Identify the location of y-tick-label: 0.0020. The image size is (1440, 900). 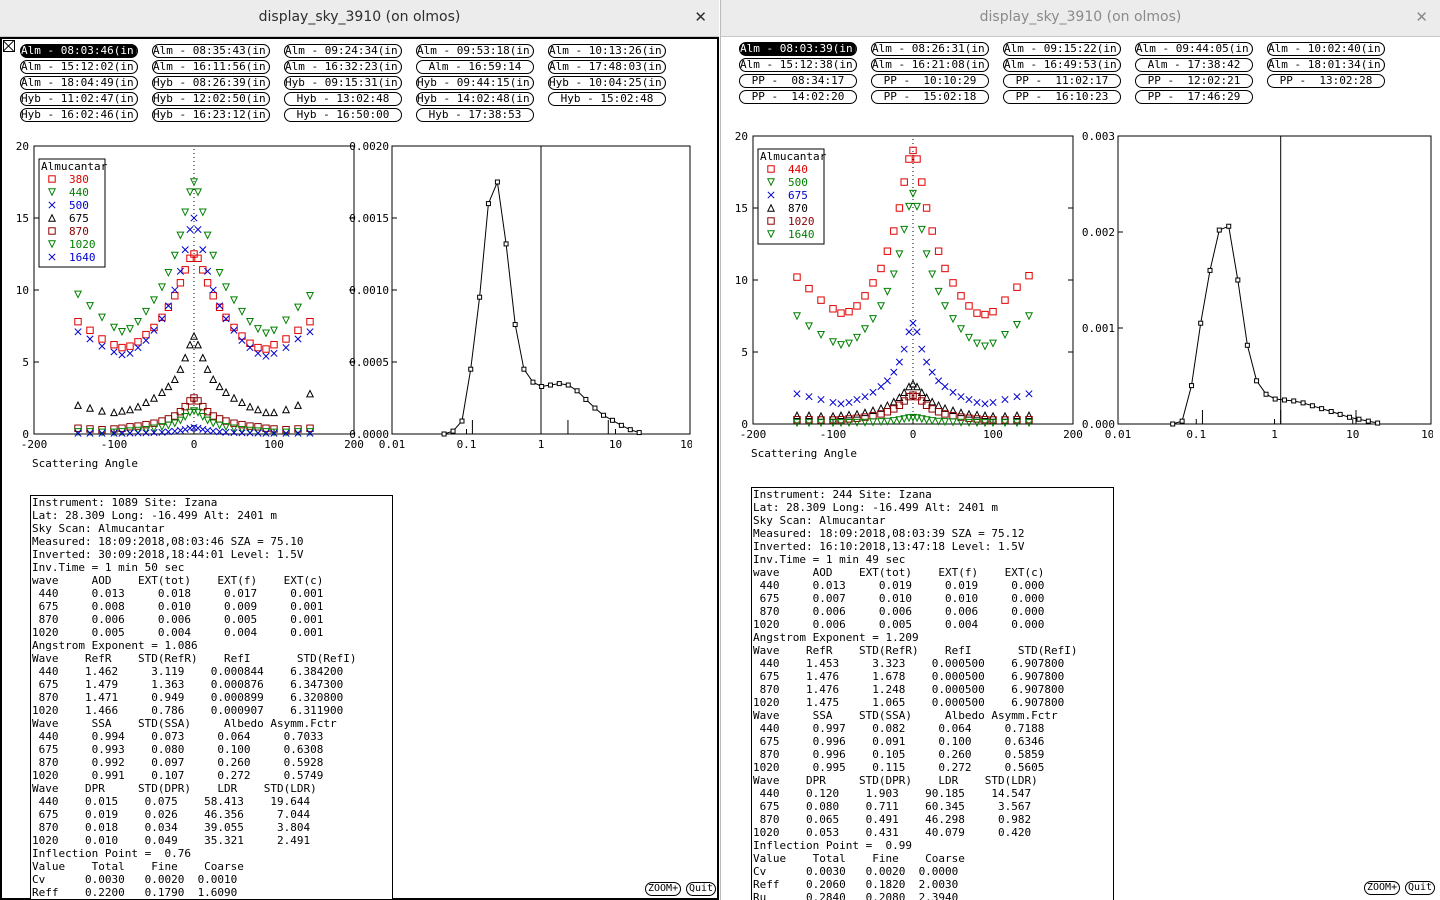
(369, 146).